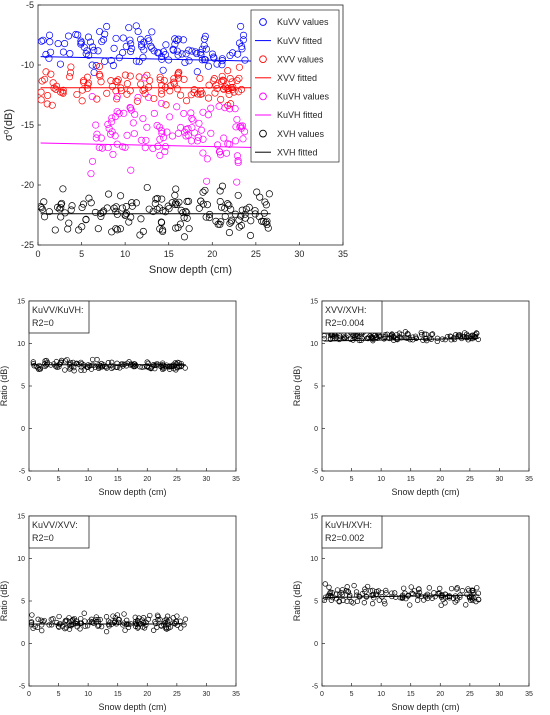  What do you see at coordinates (23, 601) in the screenshot?
I see `y-tick-label: 5` at bounding box center [23, 601].